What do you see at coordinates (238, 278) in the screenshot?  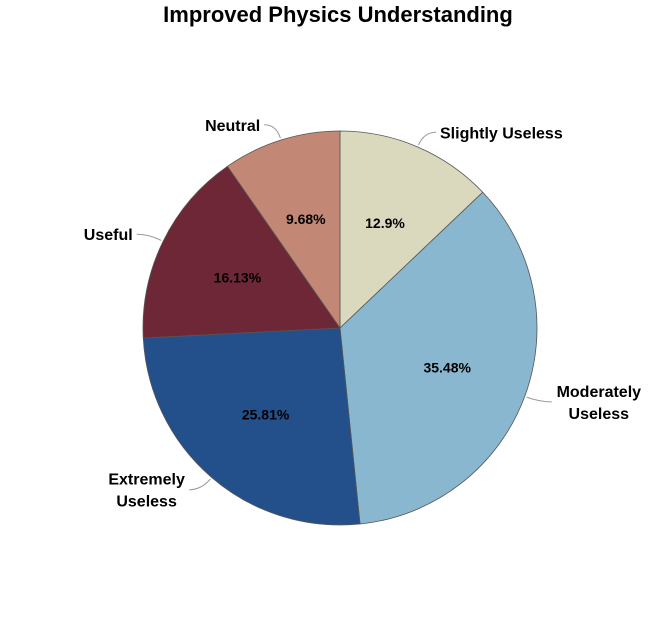 I see `percent-label-useful: 16.13%` at bounding box center [238, 278].